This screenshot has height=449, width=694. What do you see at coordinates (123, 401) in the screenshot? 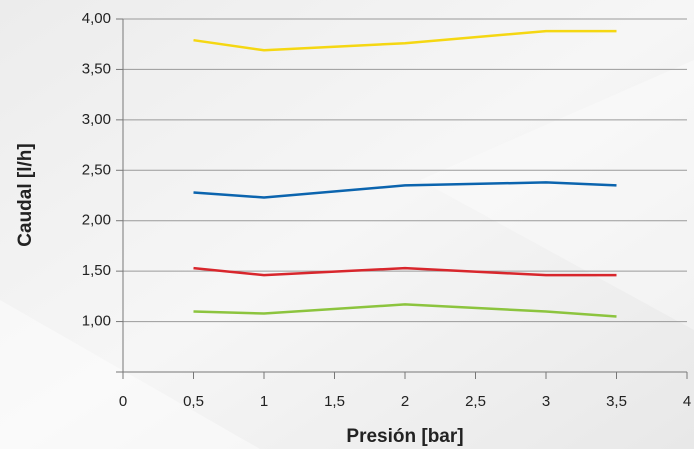
I see `x-tick-label: 0` at bounding box center [123, 401].